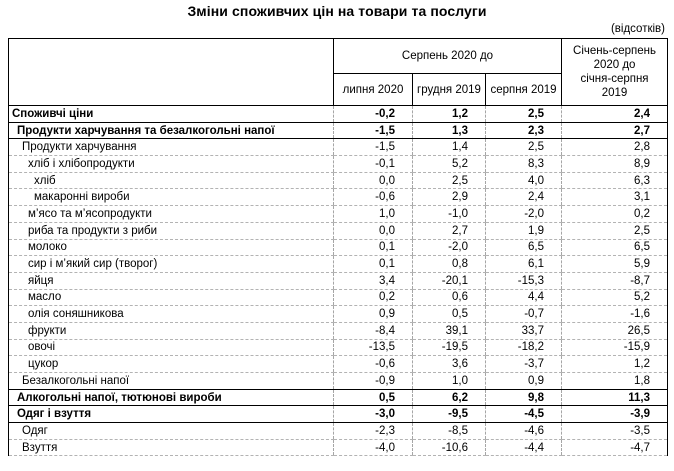 The image size is (674, 471). I want to click on table-row: м’ясо та м’ясопродукти 1,0 -1,0 -2,0 0,2, so click(338, 214).